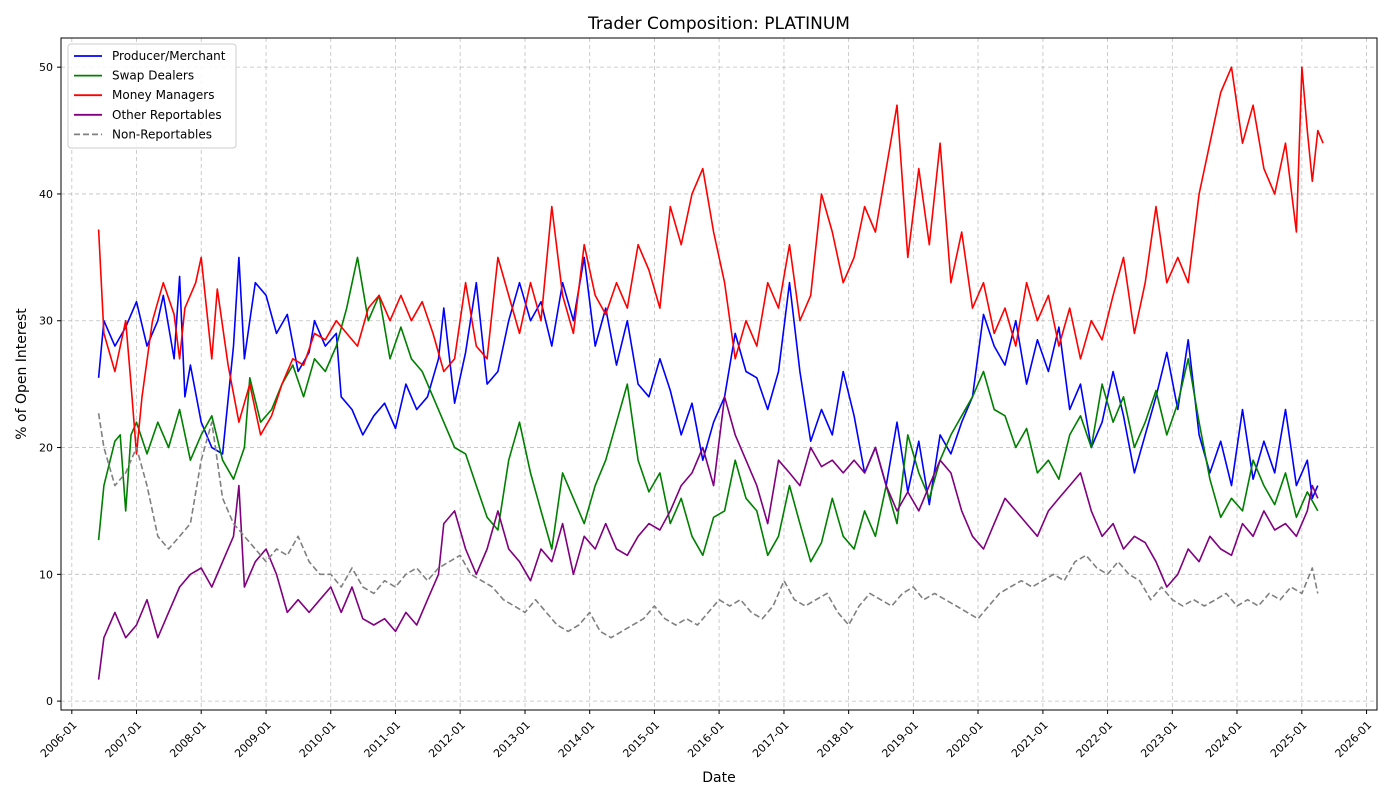  Describe the element at coordinates (167, 115) in the screenshot. I see `legend-label: Other Reportables` at that location.